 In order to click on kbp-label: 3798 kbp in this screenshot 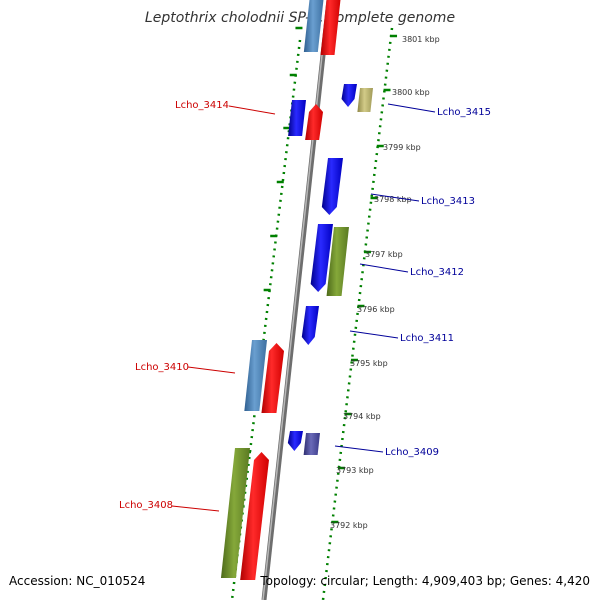, I will do `click(393, 199)`.